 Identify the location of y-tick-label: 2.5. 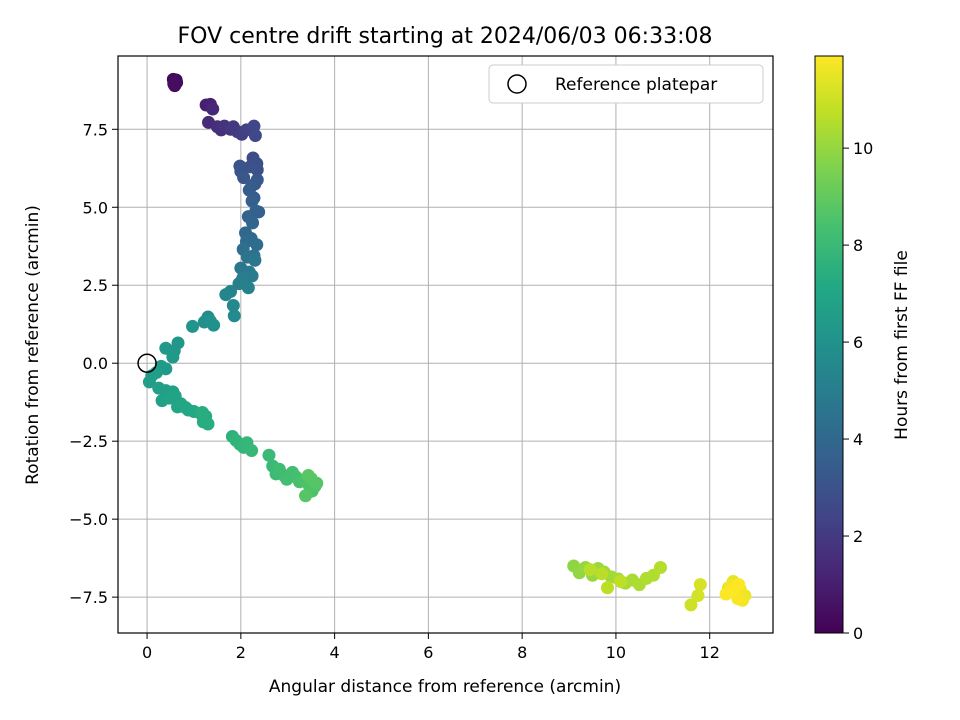
(95, 285).